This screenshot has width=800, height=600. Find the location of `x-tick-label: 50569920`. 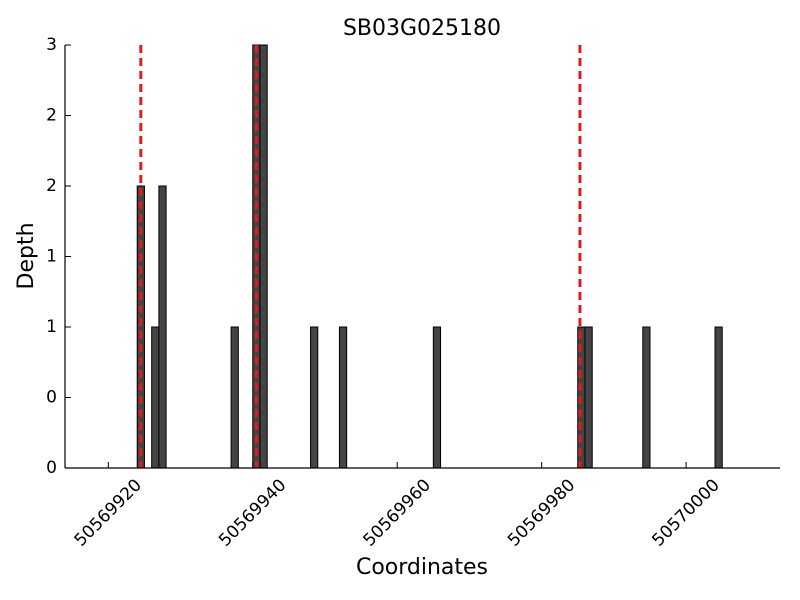

x-tick-label: 50569920 is located at coordinates (108, 512).